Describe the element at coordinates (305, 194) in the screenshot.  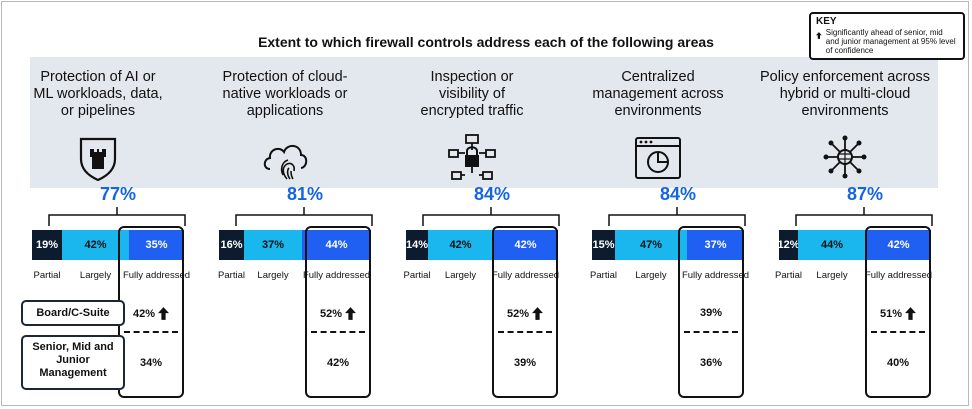
I see `total-value: 81%` at that location.